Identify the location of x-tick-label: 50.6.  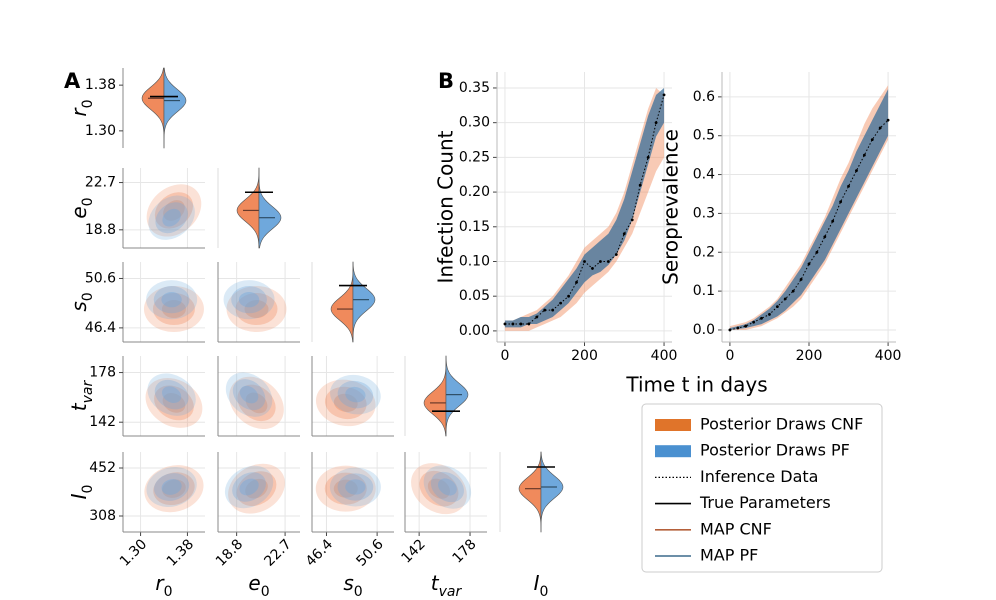
(369, 552).